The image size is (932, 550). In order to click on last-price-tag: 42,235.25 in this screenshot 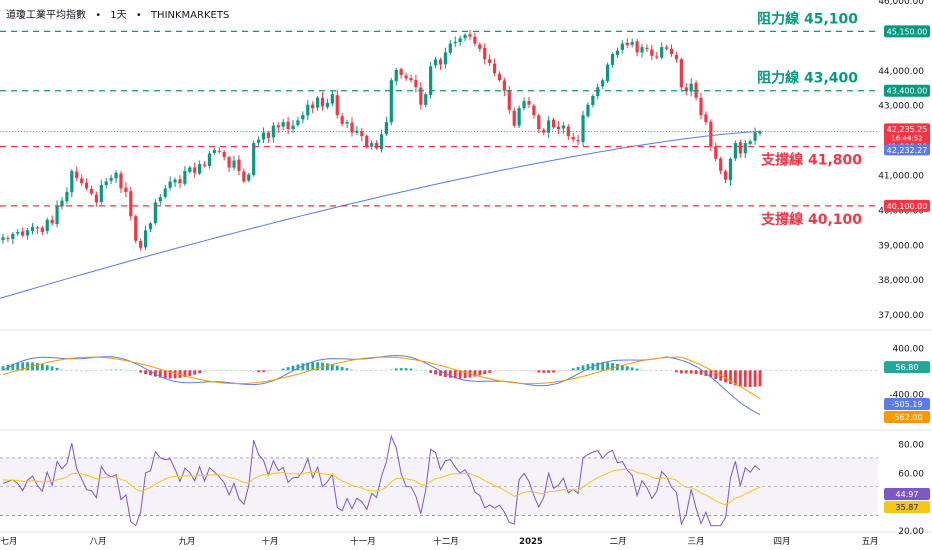, I will do `click(907, 129)`.